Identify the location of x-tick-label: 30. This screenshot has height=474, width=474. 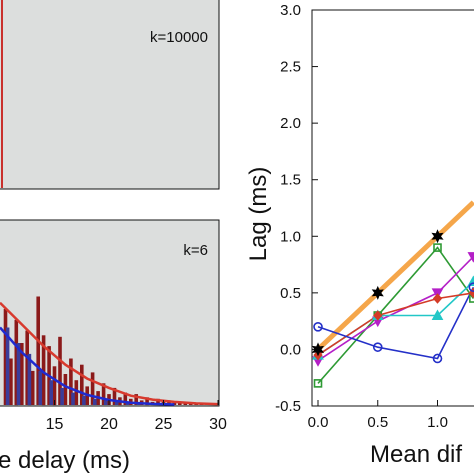
(218, 424).